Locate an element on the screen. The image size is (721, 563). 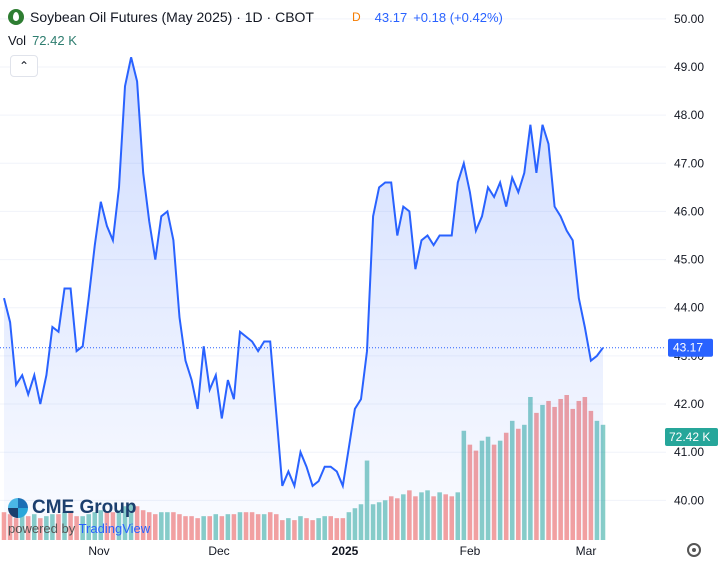
x-tick-label: Mar is located at coordinates (586, 551).